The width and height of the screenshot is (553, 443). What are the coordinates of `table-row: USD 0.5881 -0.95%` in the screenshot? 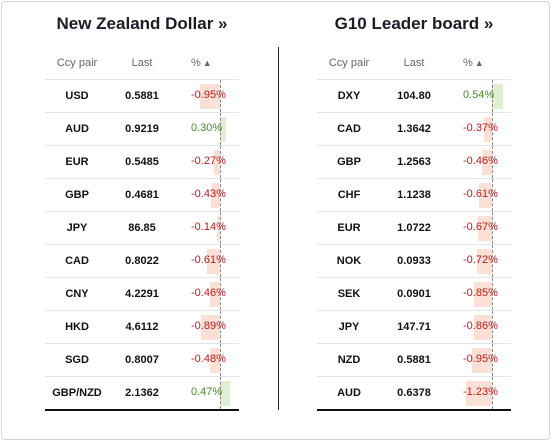 It's located at (142, 96).